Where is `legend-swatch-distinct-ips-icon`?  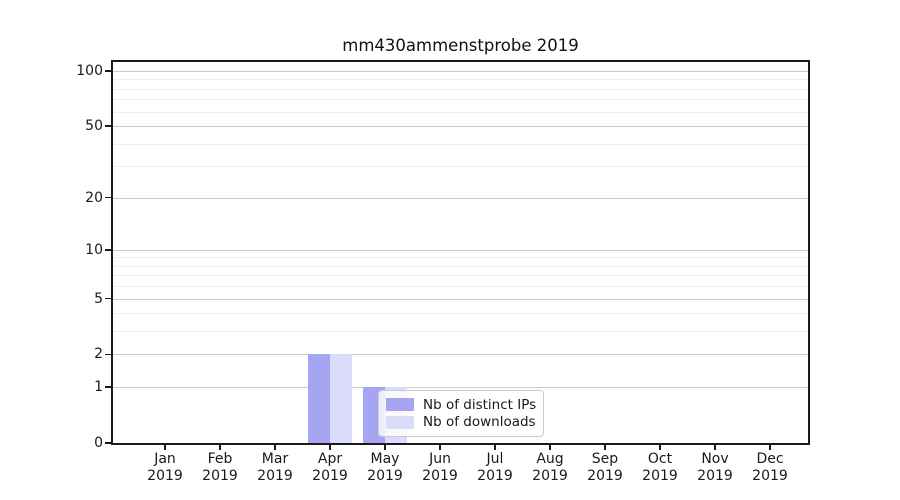
legend-swatch-distinct-ips-icon is located at coordinates (400, 405).